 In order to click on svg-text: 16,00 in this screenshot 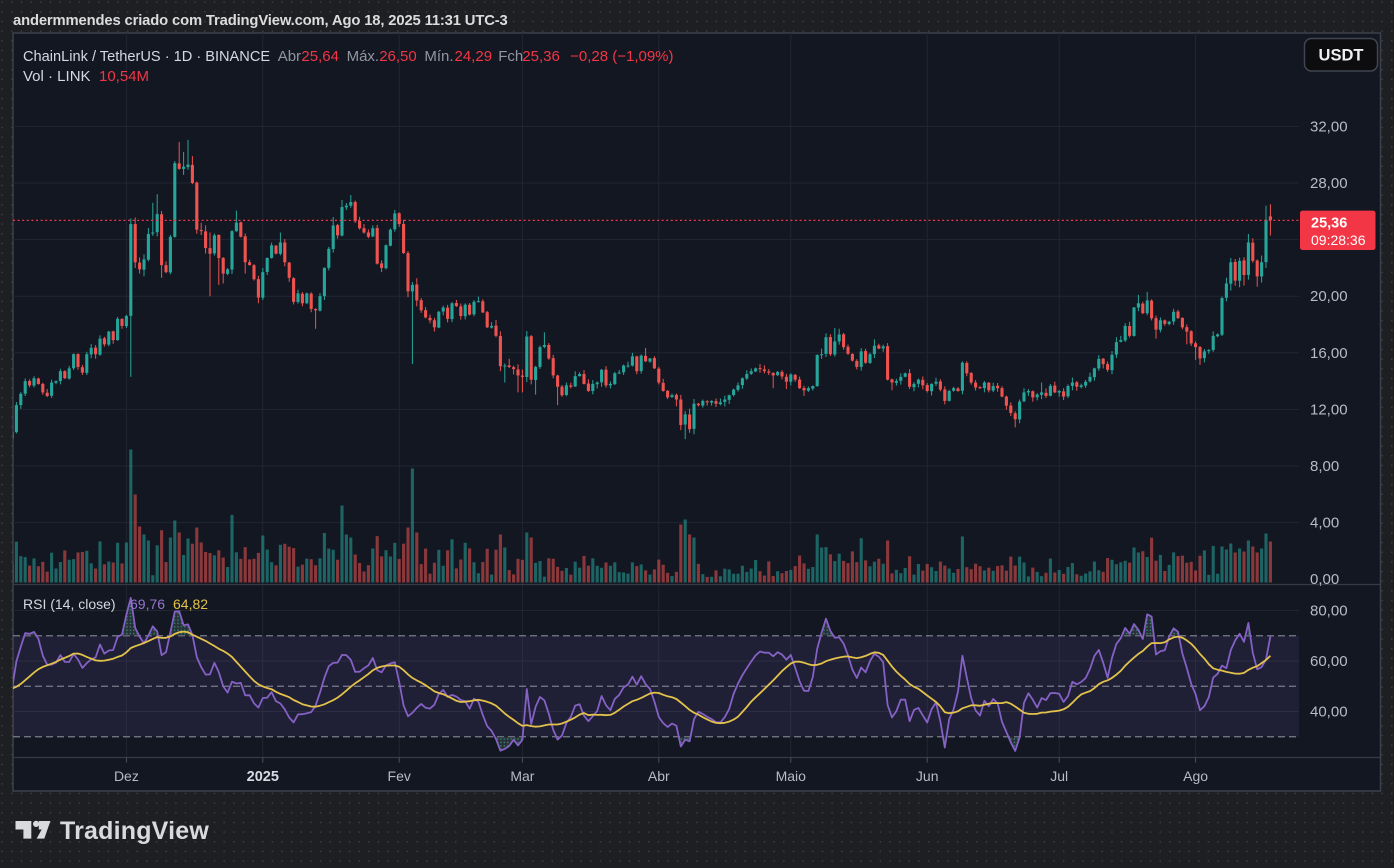, I will do `click(1329, 353)`.